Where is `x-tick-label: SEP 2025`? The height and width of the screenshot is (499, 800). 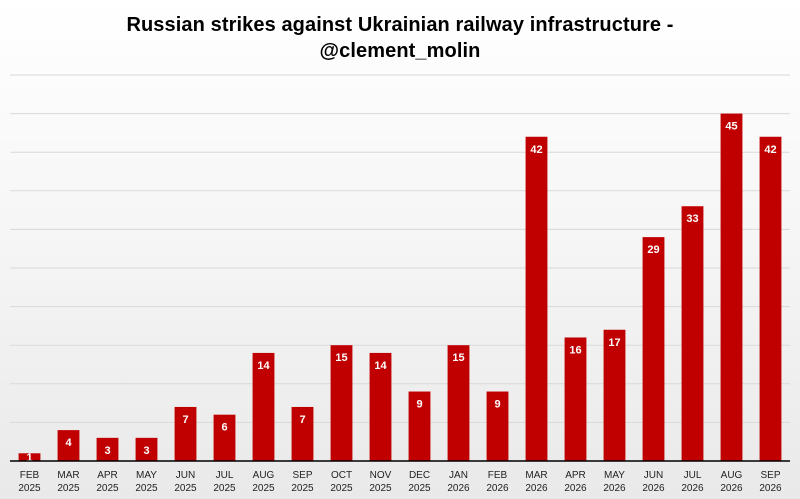 x-tick-label: SEP 2025 is located at coordinates (302, 482).